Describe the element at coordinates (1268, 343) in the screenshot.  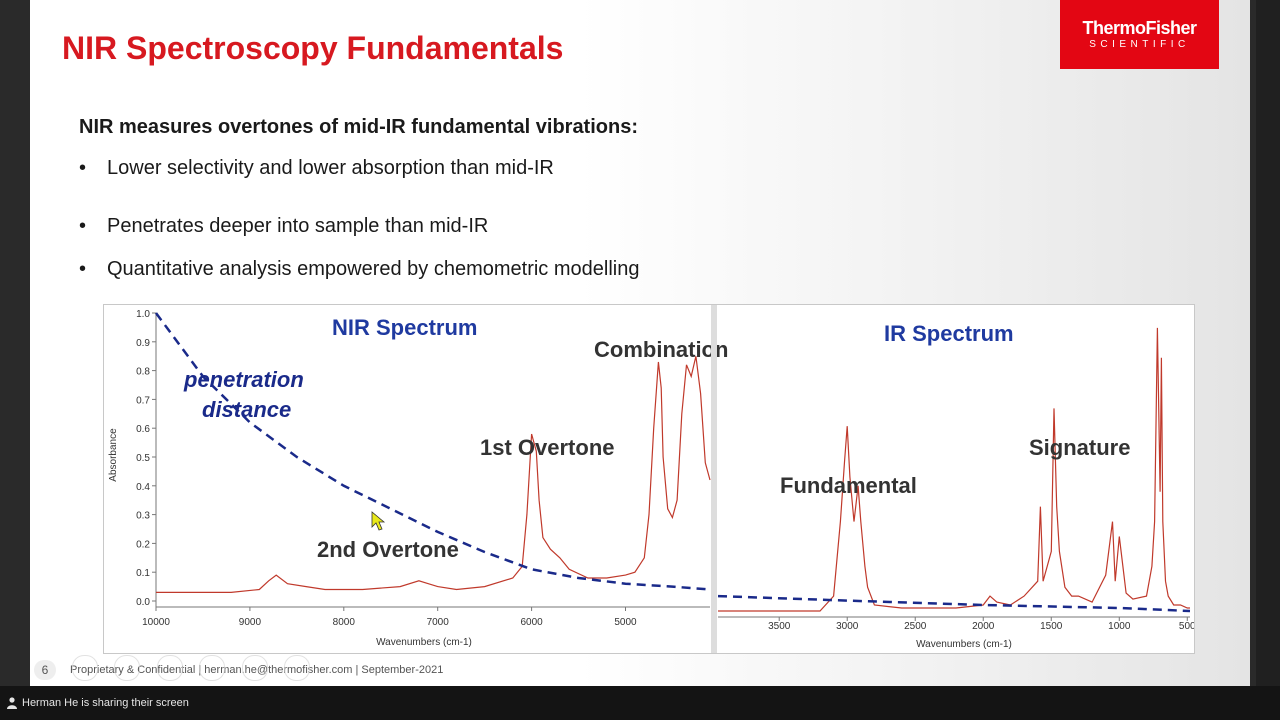
I see `window-edge` at that location.